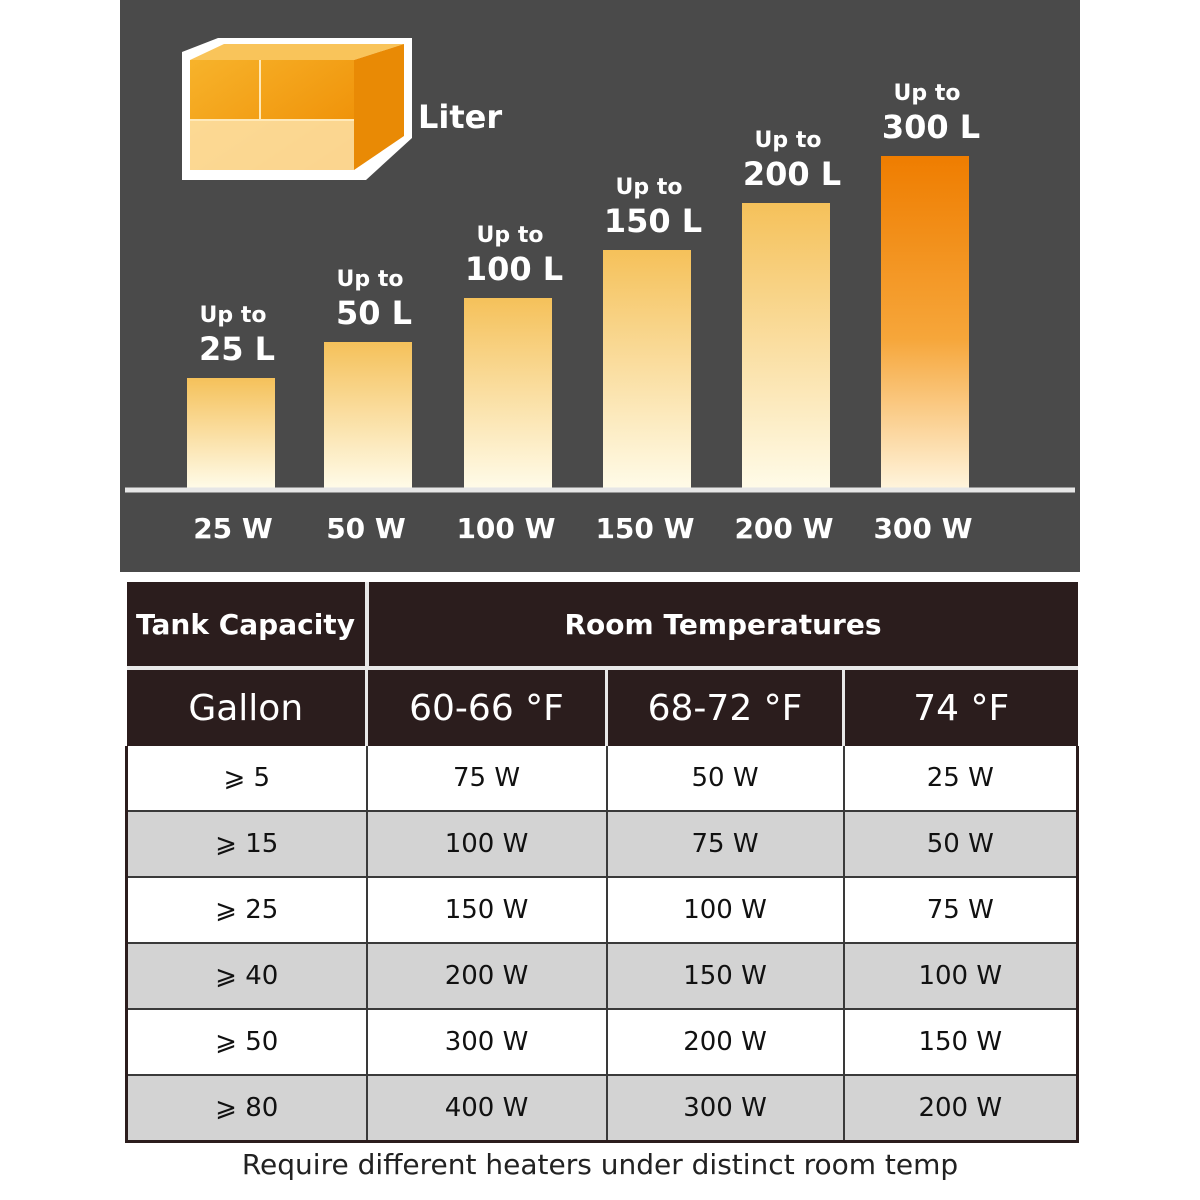  What do you see at coordinates (644, 528) in the screenshot?
I see `category-label: 150 W` at bounding box center [644, 528].